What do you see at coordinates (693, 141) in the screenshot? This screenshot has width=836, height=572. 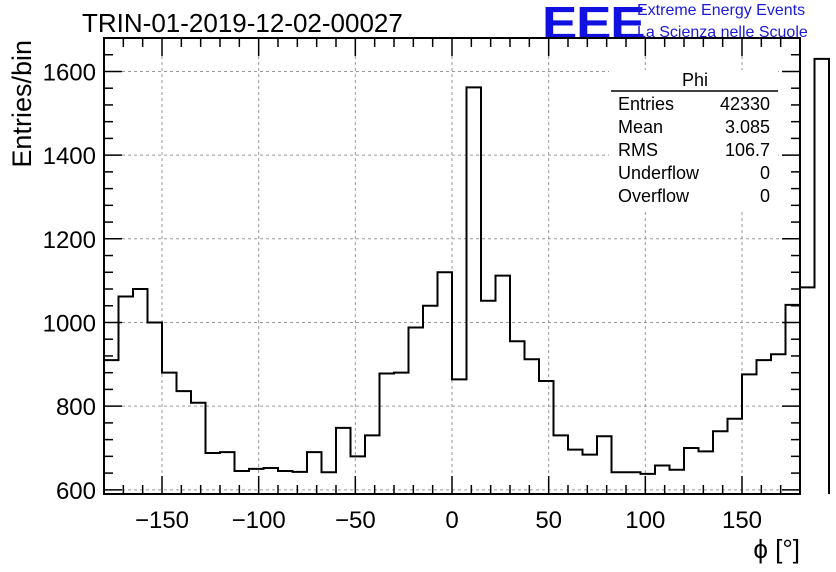 I see `stats-box` at bounding box center [693, 141].